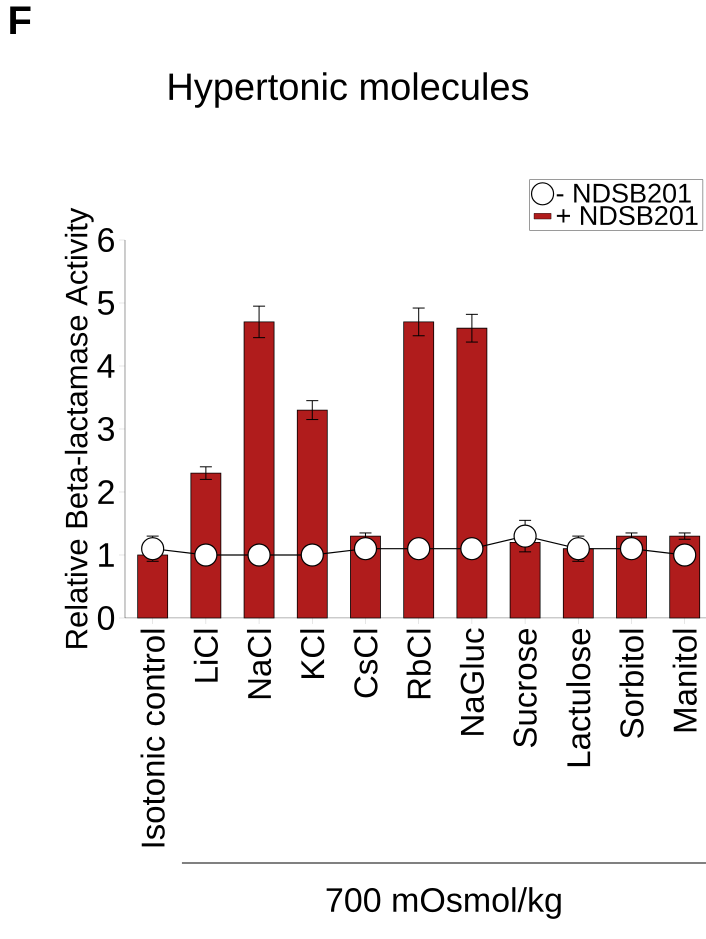 Image resolution: width=706 pixels, height=939 pixels. Describe the element at coordinates (259, 664) in the screenshot. I see `x-tick-label: NaCl` at that location.